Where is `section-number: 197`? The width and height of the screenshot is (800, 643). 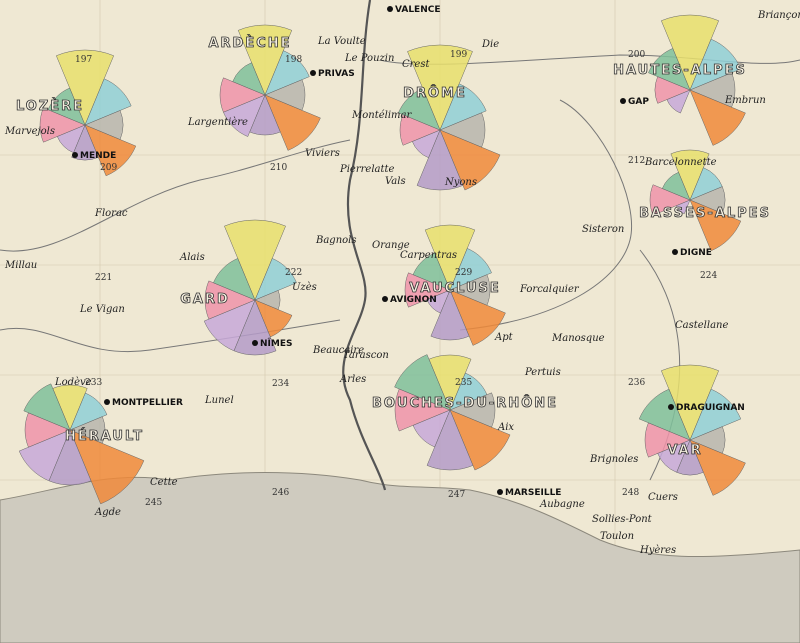 section-number: 197 is located at coordinates (83, 60).